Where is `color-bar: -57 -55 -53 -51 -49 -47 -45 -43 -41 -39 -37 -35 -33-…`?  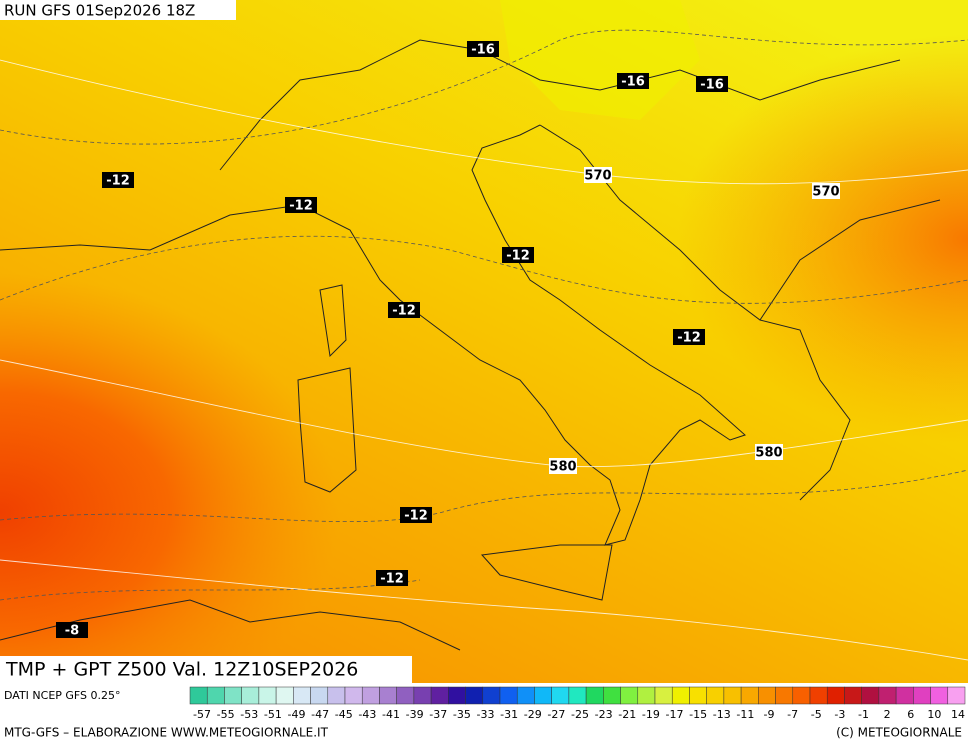
color-bar: -57 -55 -53 -51 -49 -47 -45 -43 -41 -39 -37 -35 -33-… is located at coordinates (577, 703).